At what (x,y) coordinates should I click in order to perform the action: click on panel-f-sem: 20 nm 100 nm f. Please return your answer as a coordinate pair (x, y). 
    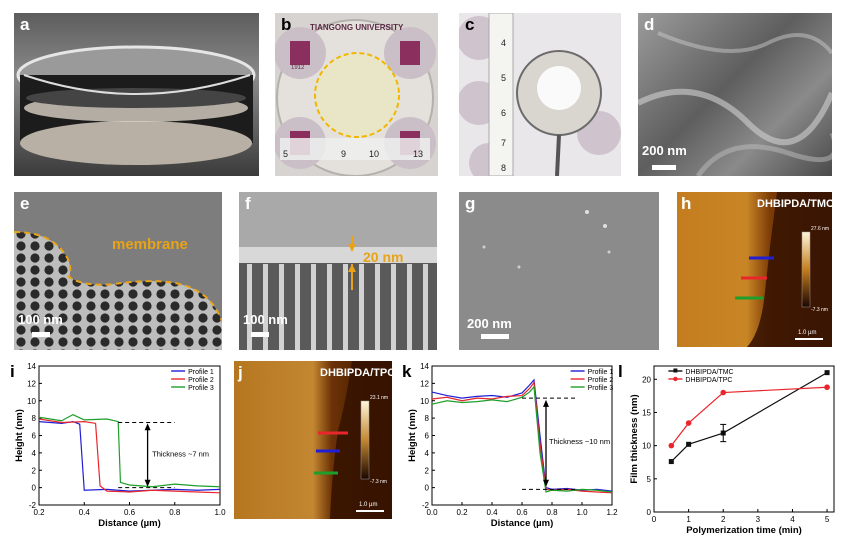
    Looking at the image, I should click on (338, 271).